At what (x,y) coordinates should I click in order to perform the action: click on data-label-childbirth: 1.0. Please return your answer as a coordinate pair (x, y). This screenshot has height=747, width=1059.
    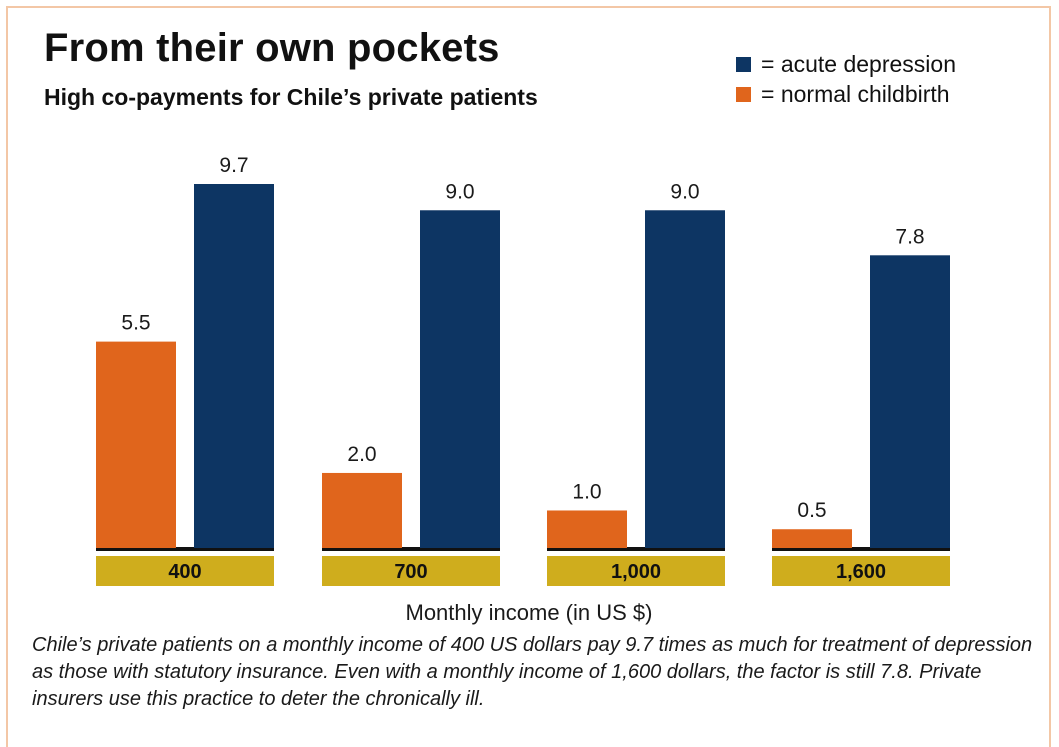
    Looking at the image, I should click on (586, 491).